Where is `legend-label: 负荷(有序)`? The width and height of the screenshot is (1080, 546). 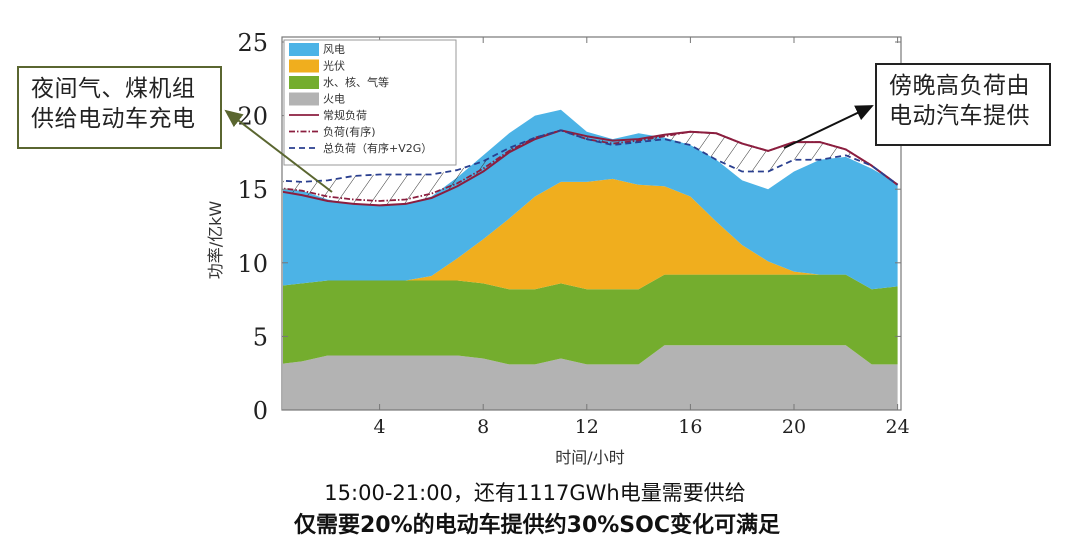
legend-label: 负荷(有序) is located at coordinates (349, 132).